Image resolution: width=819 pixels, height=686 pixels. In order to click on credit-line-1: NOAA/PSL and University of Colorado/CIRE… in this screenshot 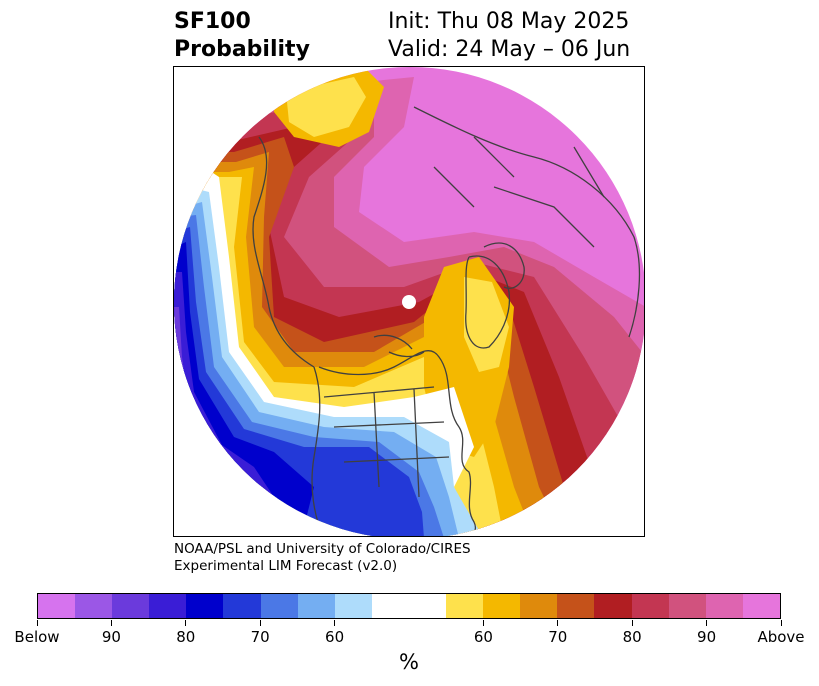, I will do `click(322, 549)`.